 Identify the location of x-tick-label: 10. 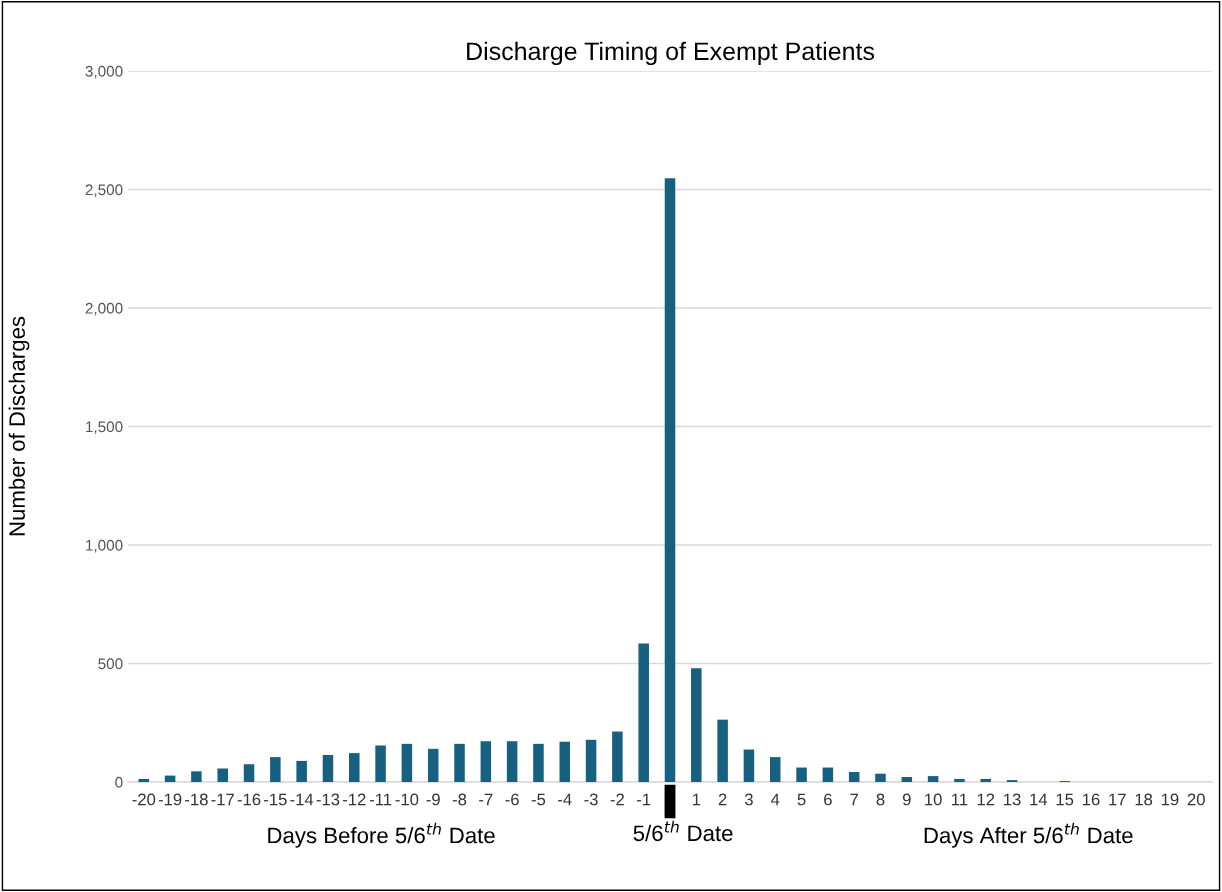
(933, 799).